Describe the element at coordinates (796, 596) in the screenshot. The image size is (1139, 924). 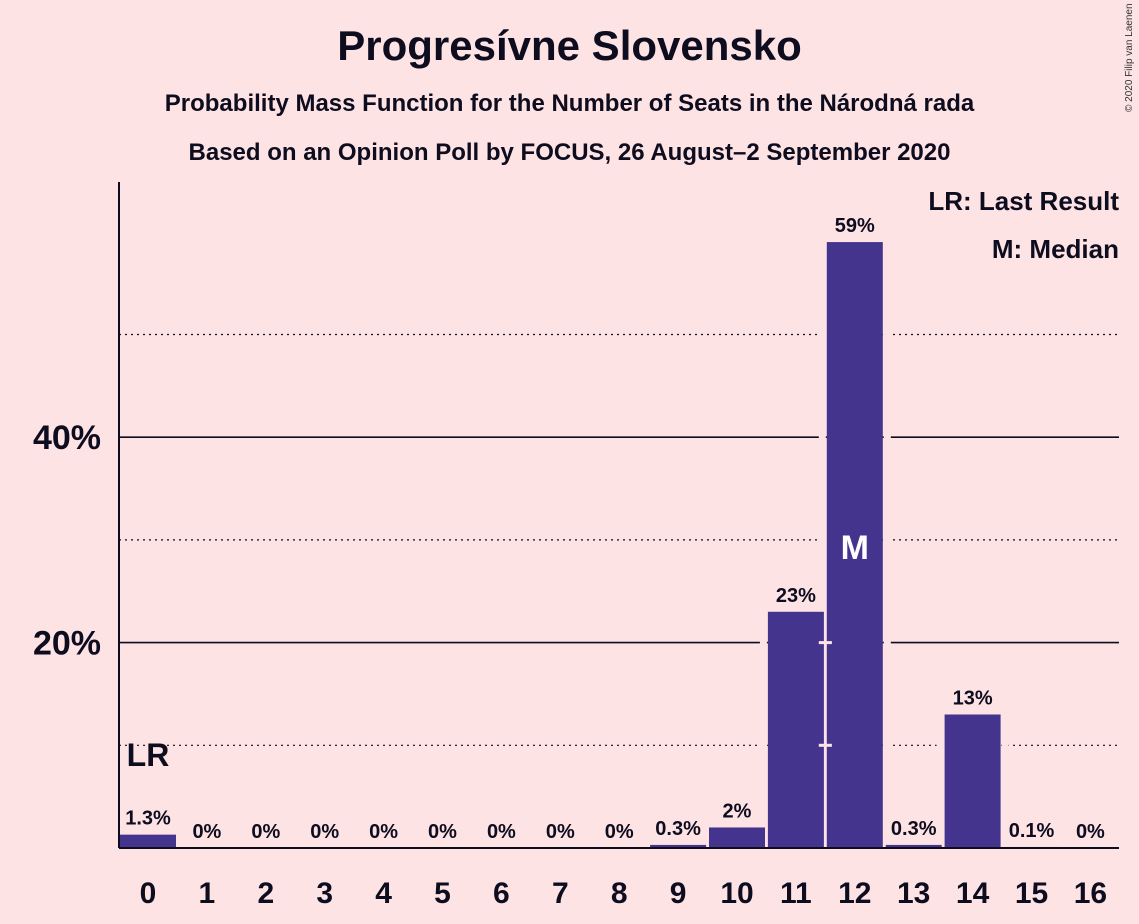
I see `data-label: 23%` at that location.